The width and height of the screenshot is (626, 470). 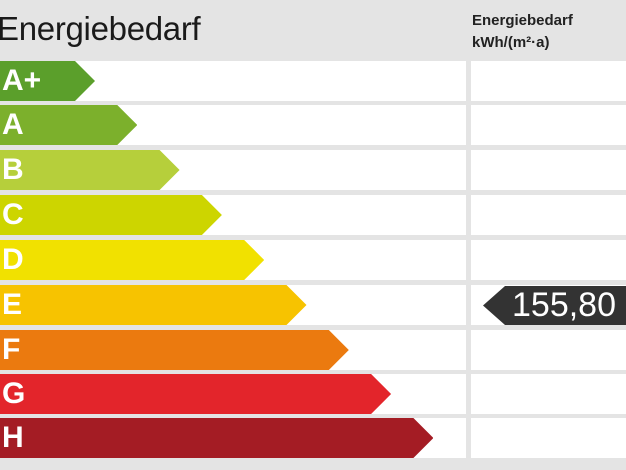 I want to click on column-header-line2: kWh/(m²·a), so click(x=511, y=42).